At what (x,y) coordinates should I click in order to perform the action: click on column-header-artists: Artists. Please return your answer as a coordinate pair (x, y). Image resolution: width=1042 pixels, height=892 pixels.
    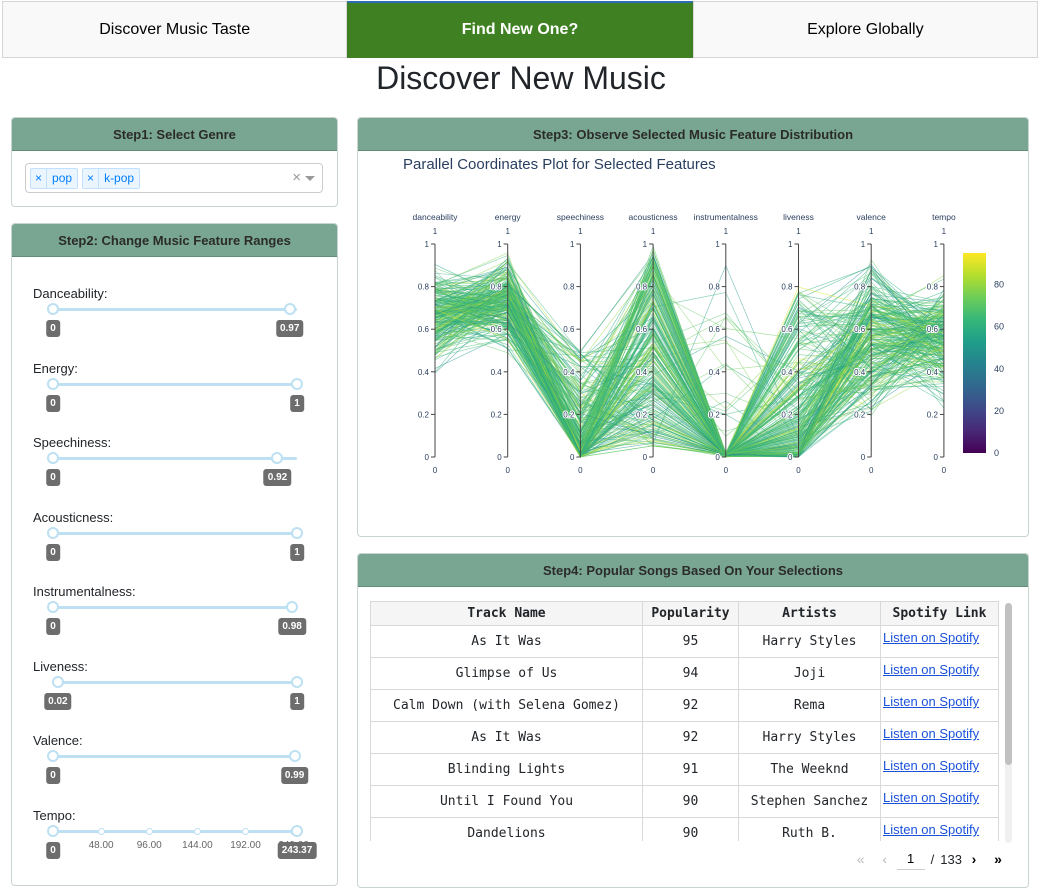
    Looking at the image, I should click on (809, 613).